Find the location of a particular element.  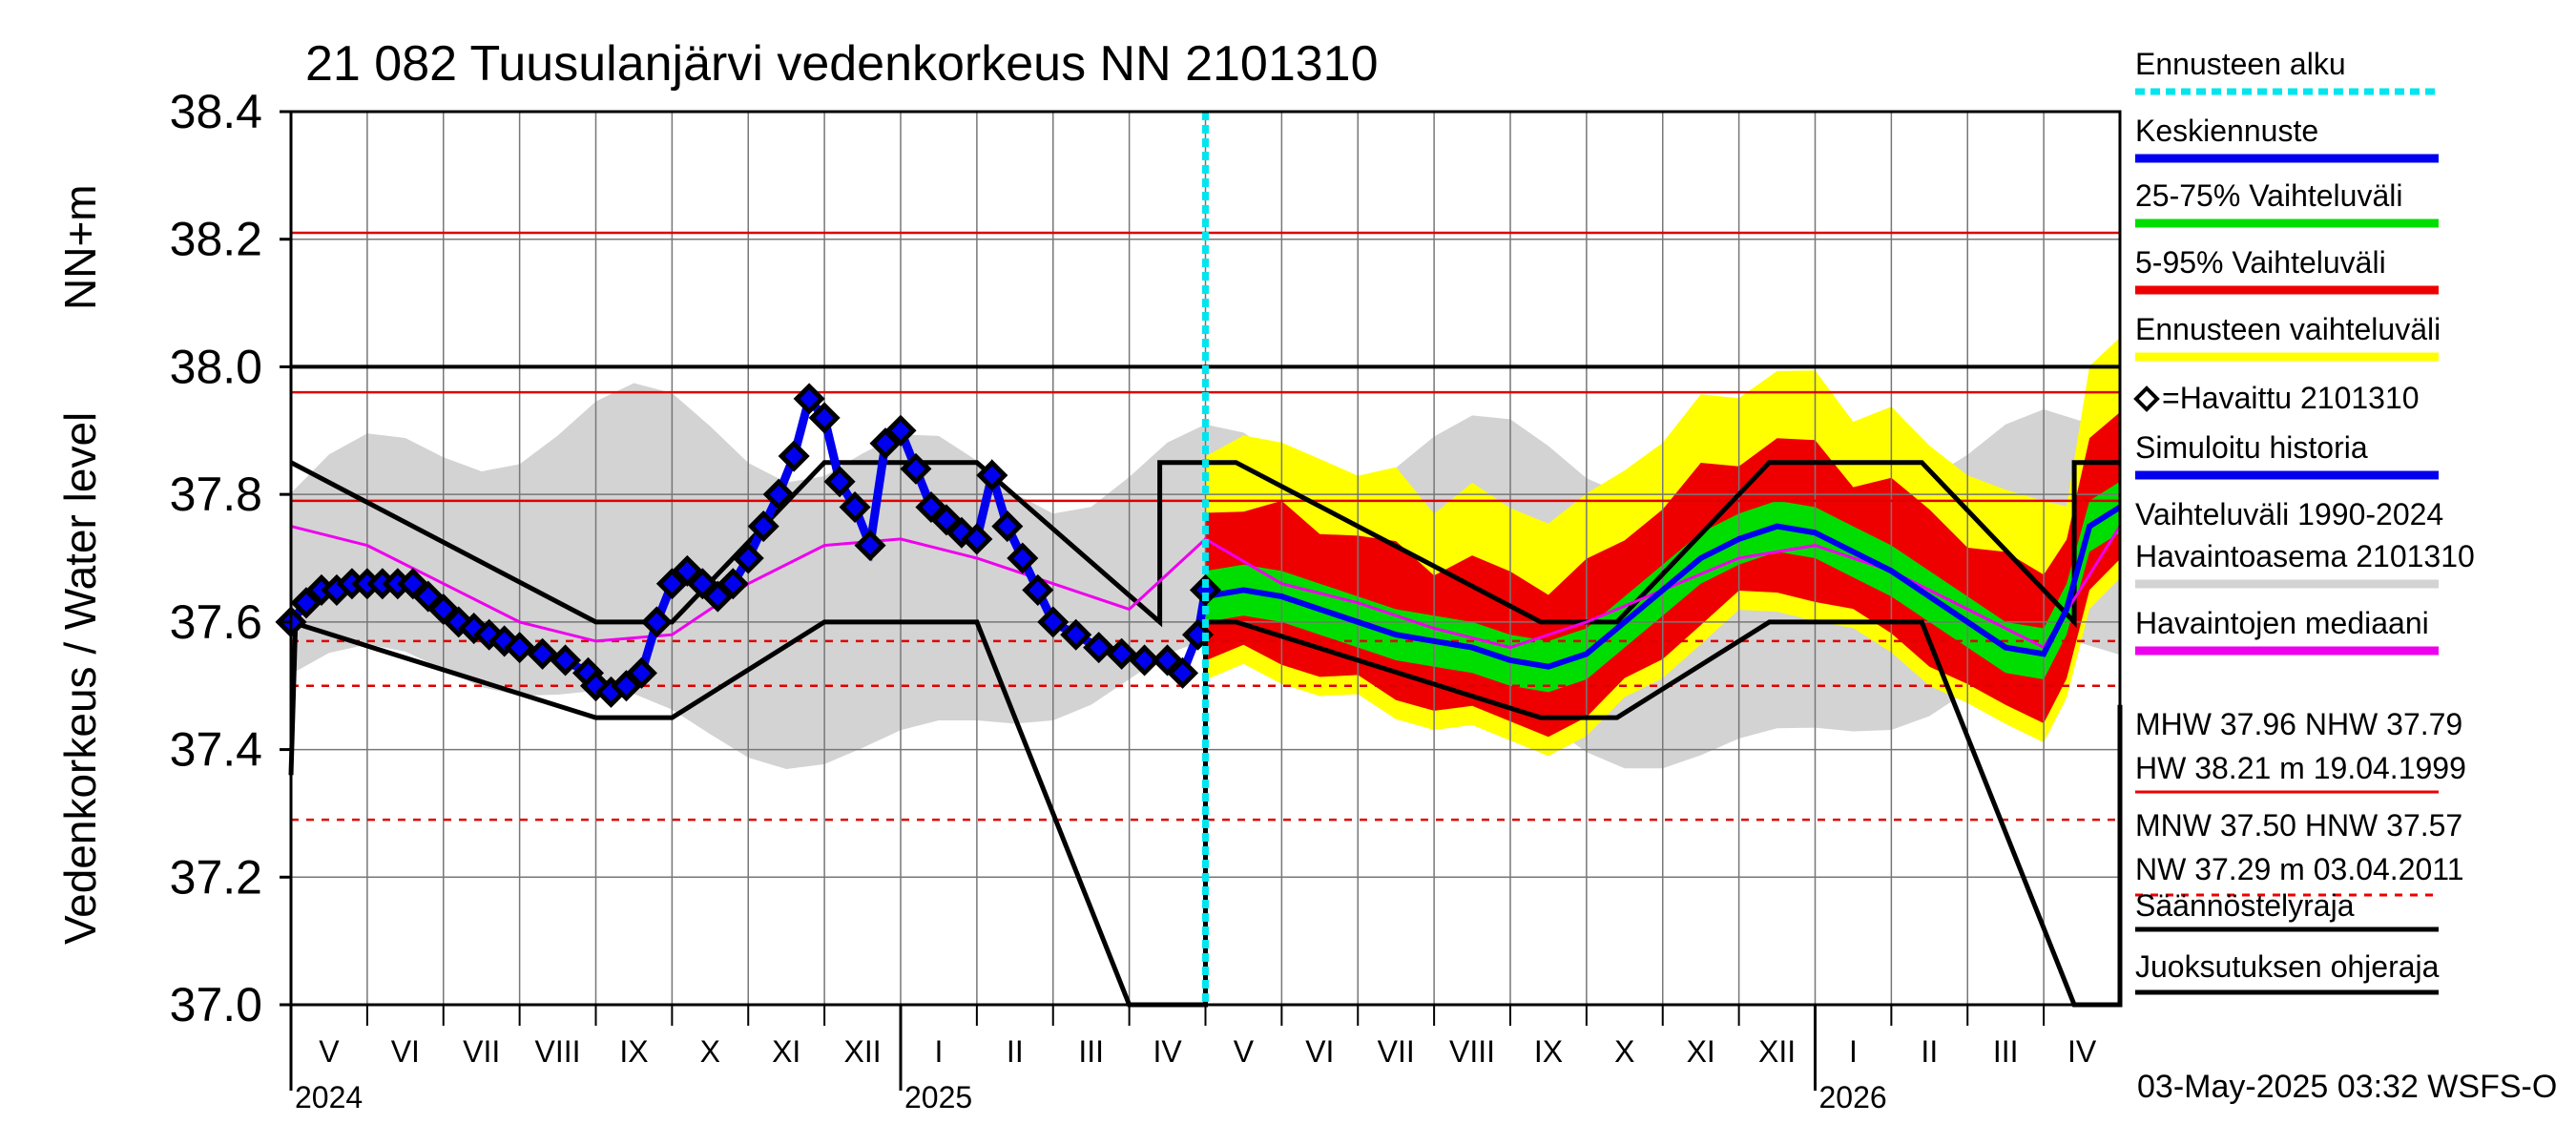

legend-label: Vaihteluväli 1990-2024 is located at coordinates (2289, 514).